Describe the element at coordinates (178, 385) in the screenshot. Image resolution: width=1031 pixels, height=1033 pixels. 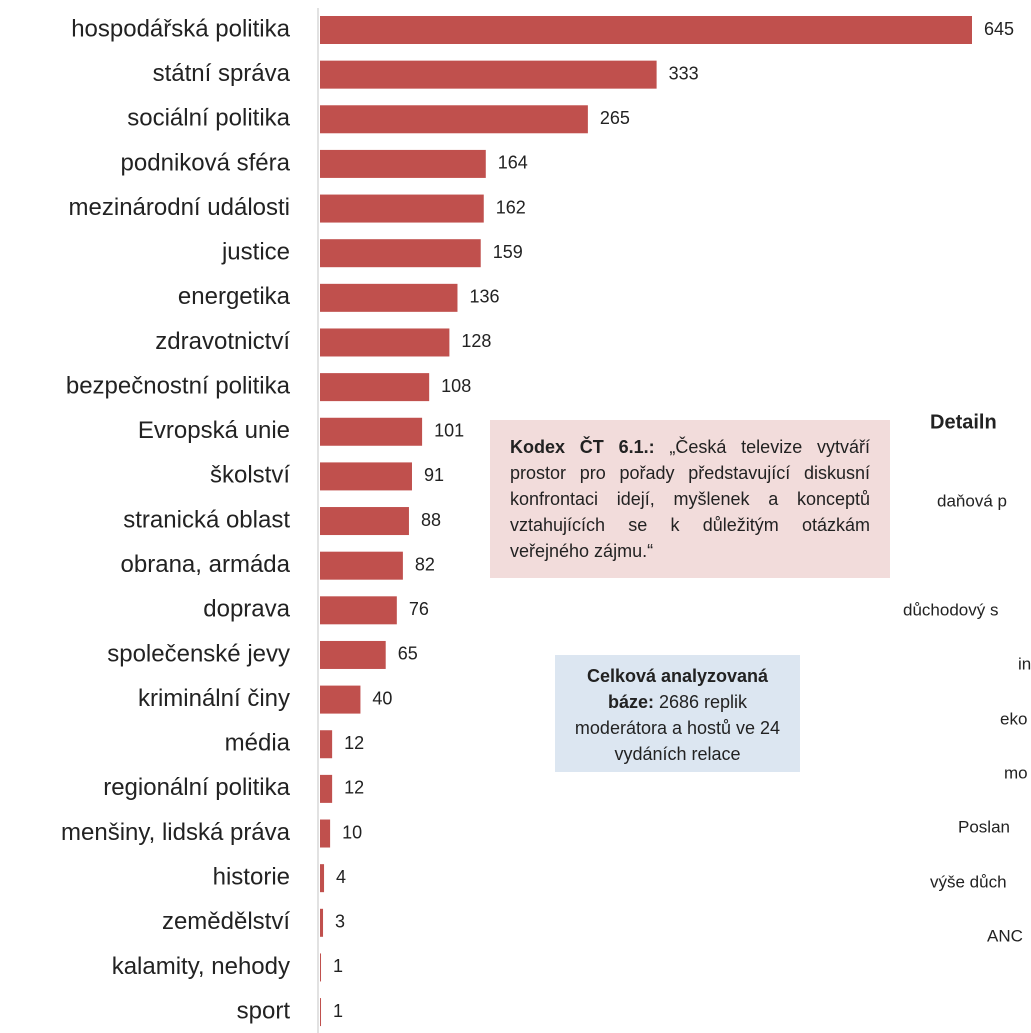
I see `category-label: bezpečnostní politika` at that location.